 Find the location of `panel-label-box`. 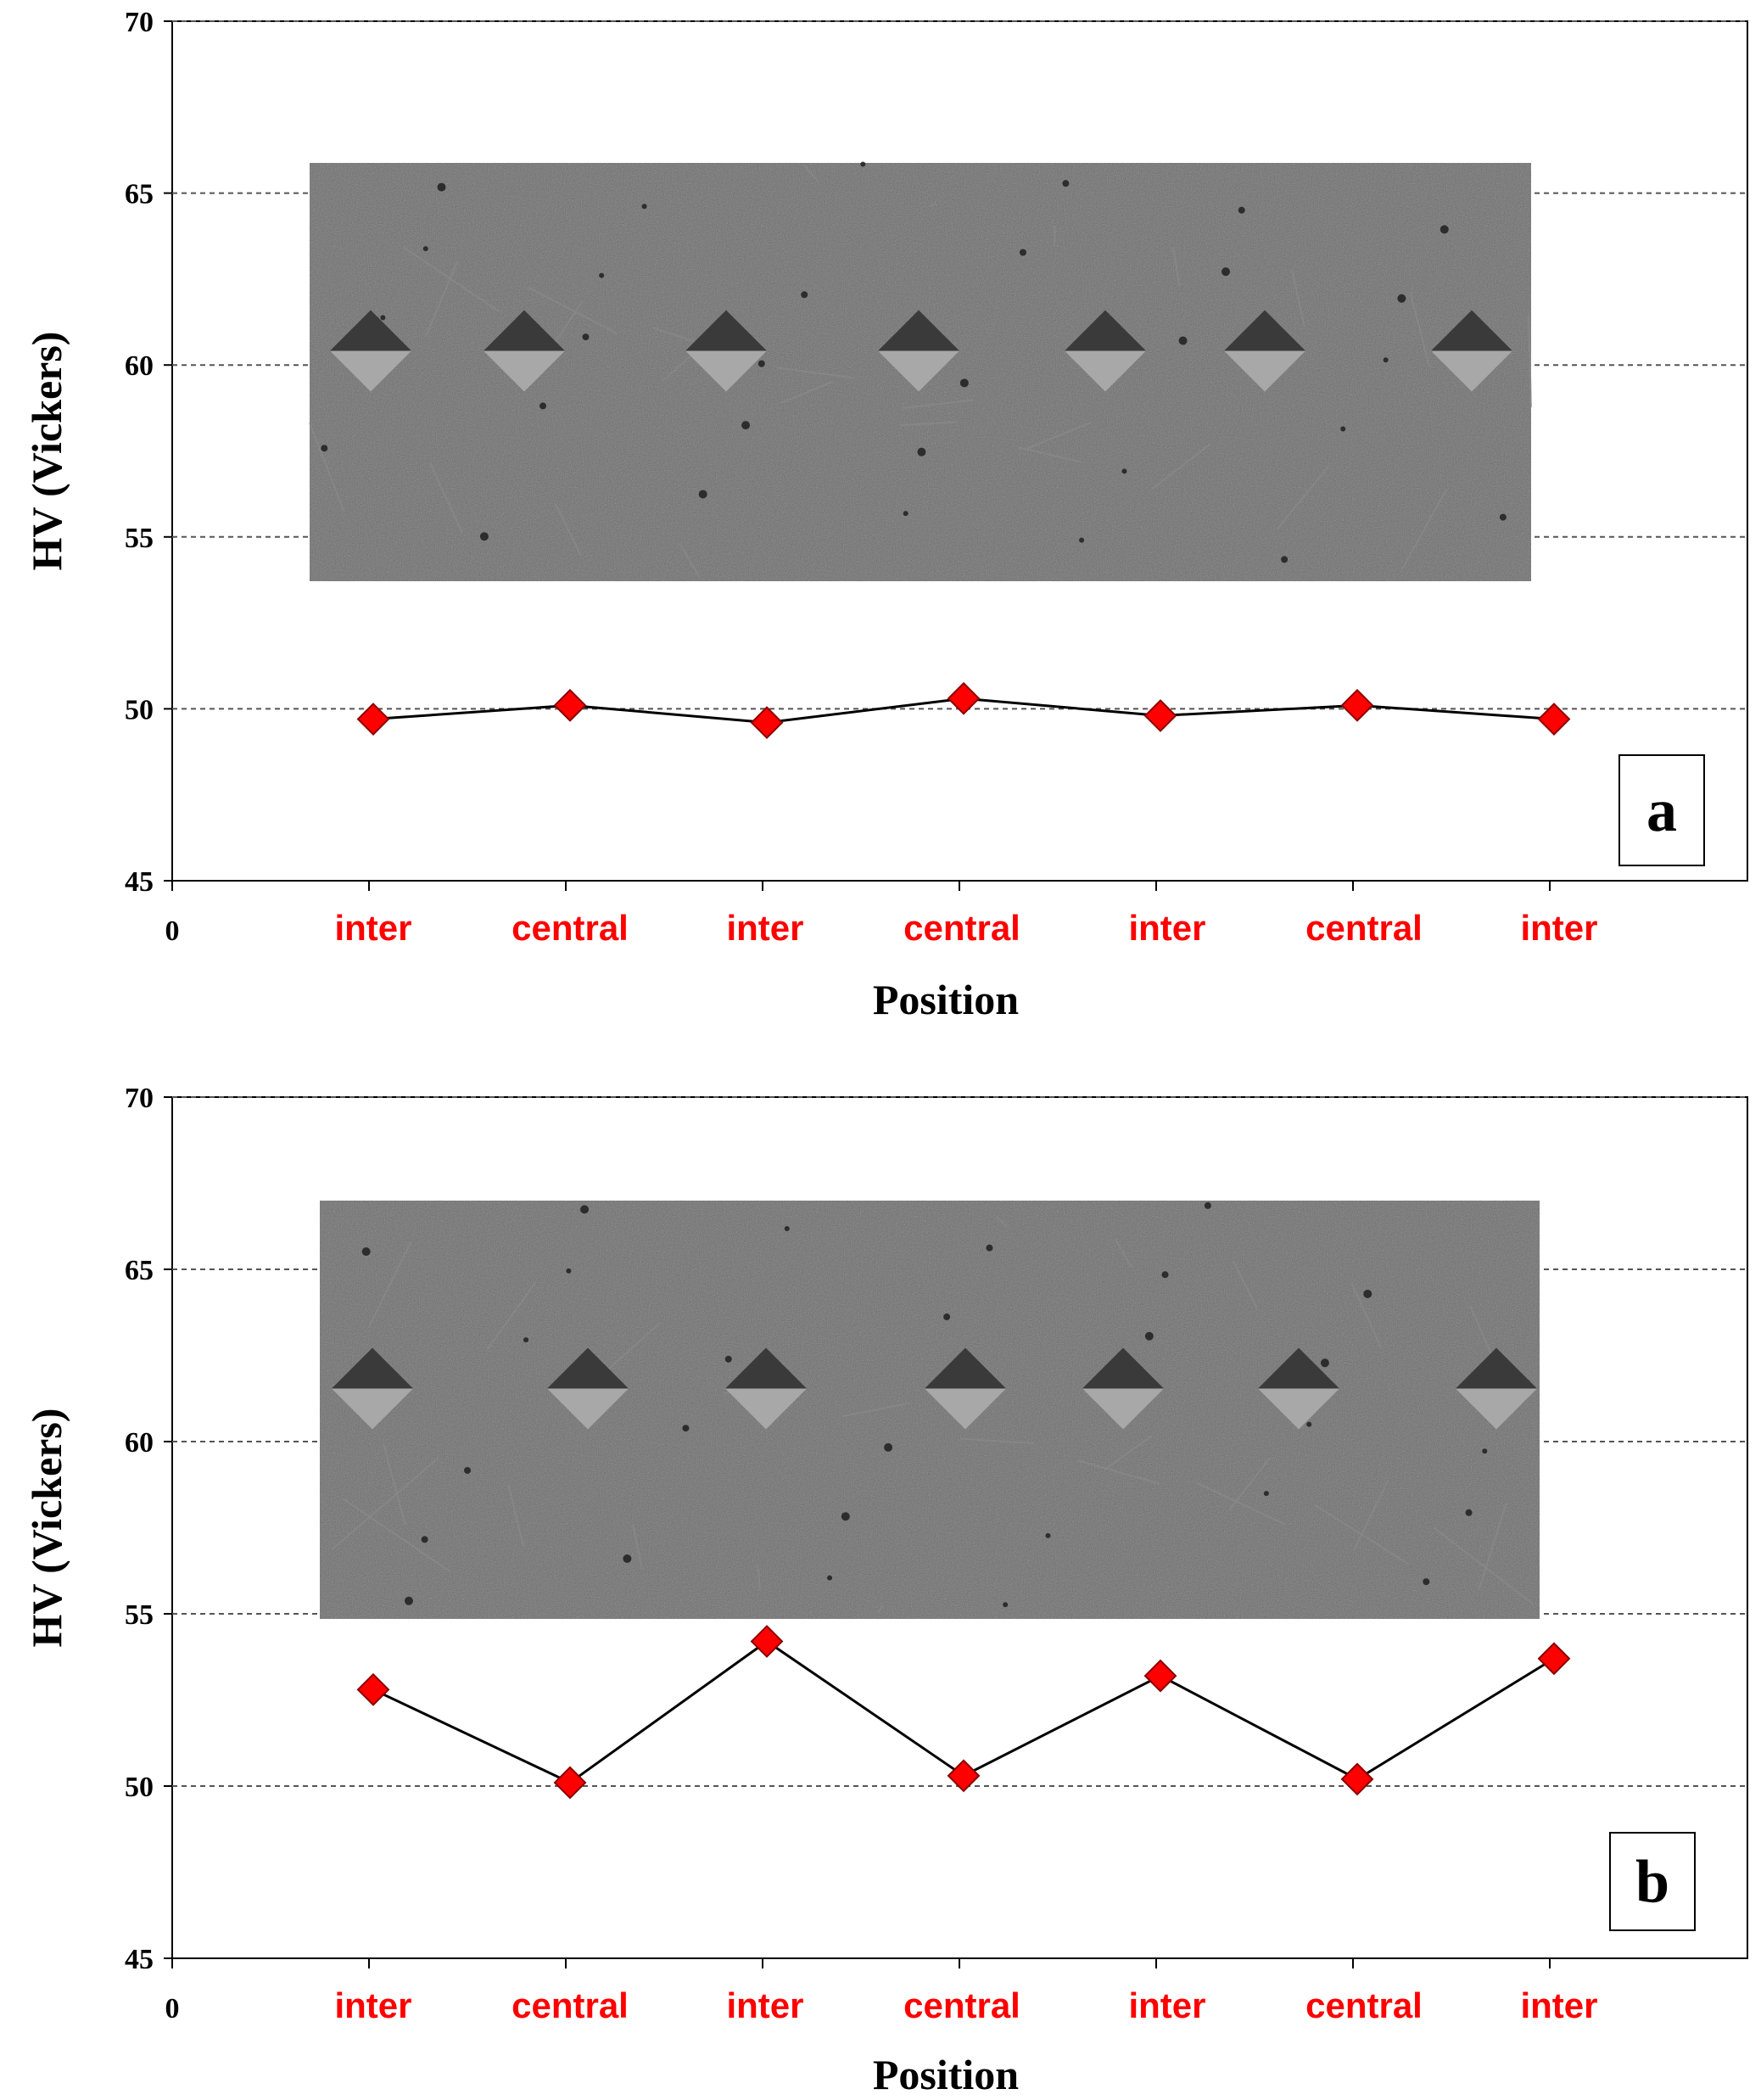

panel-label-box is located at coordinates (1661, 810).